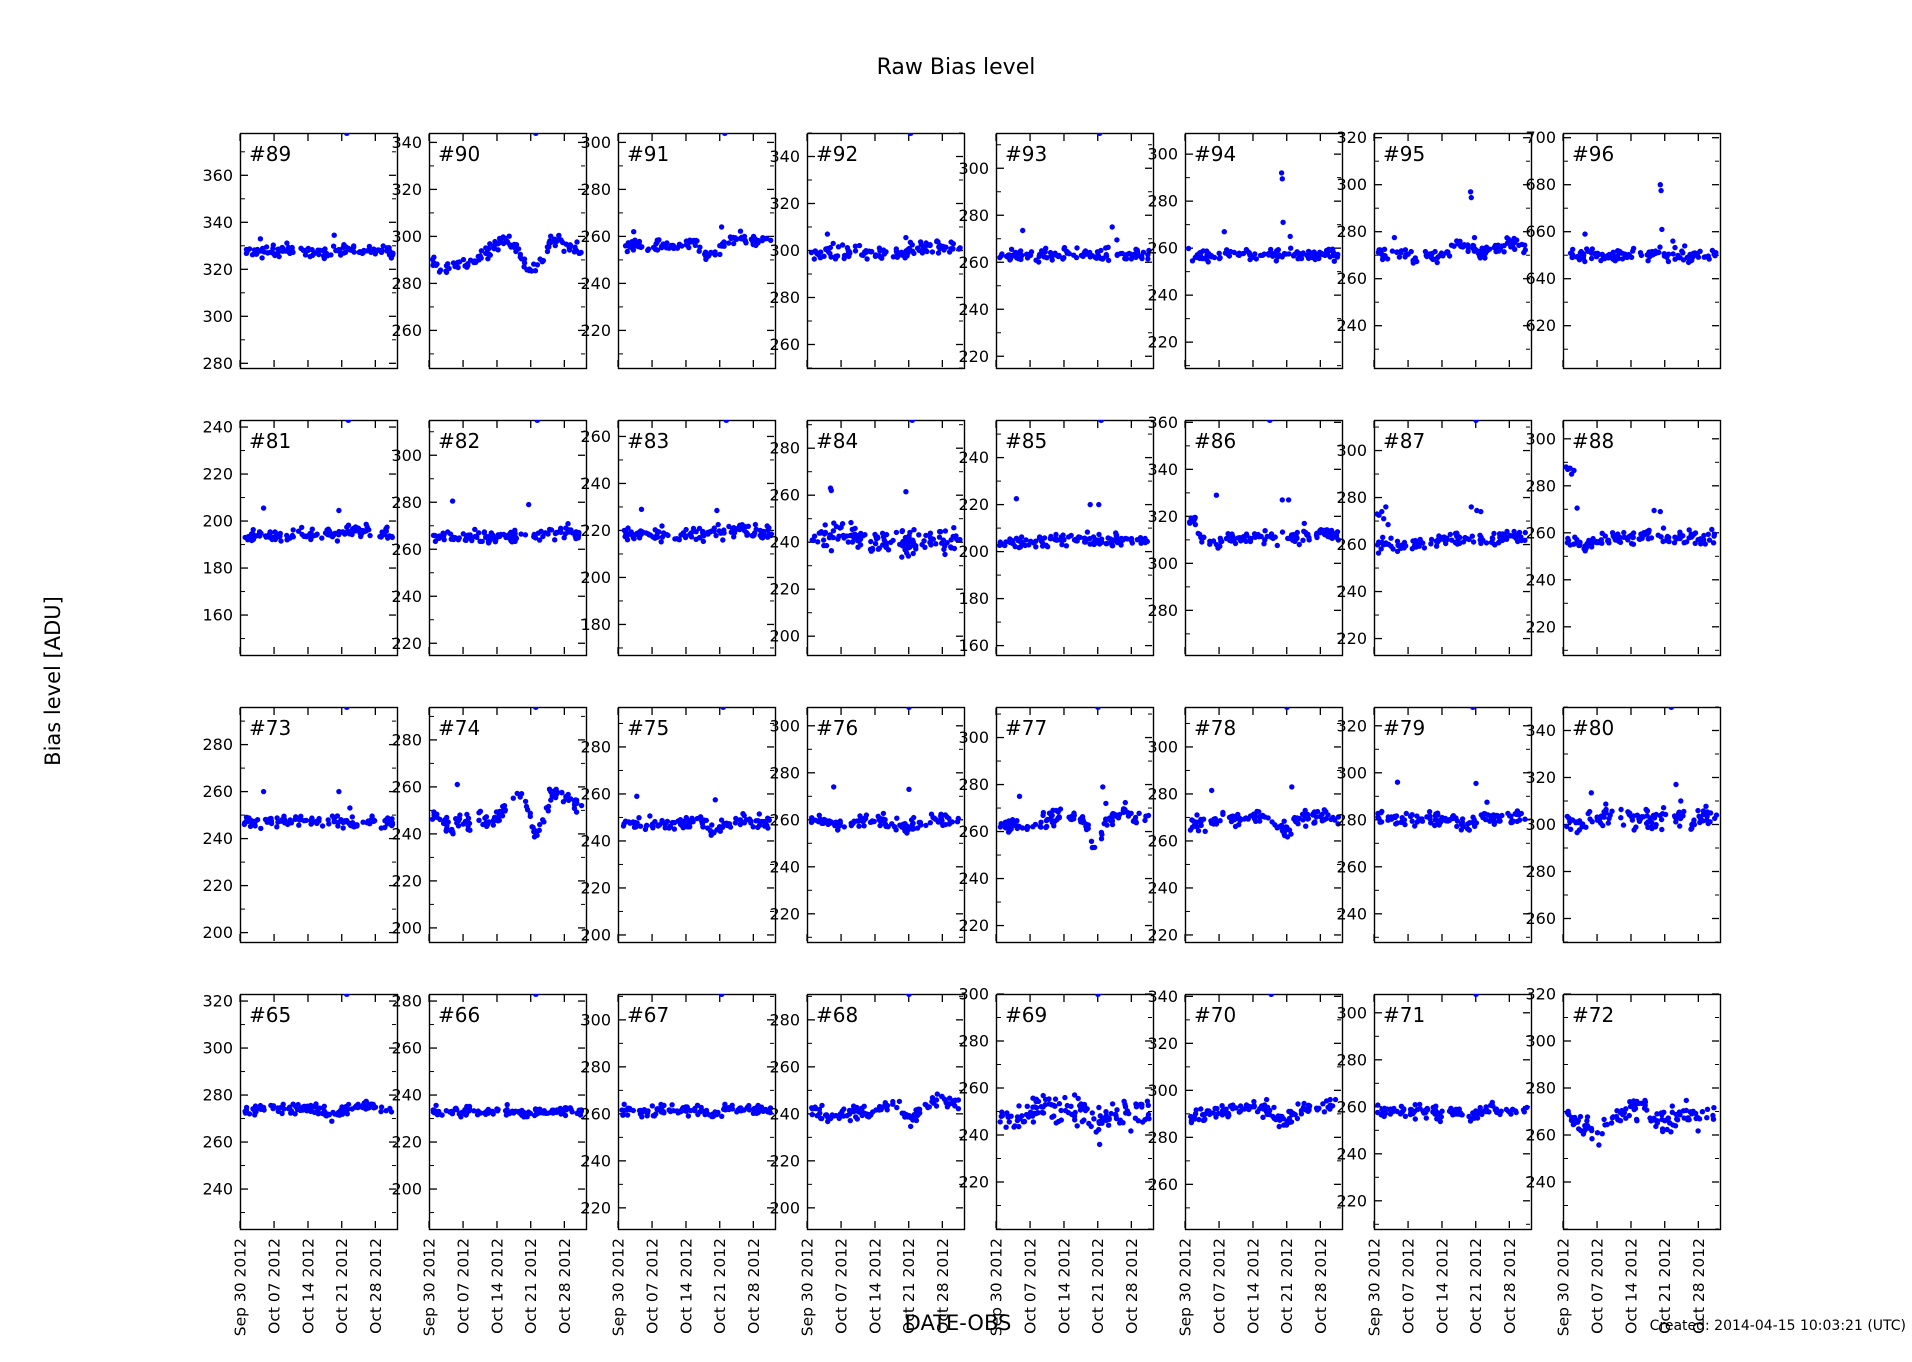 The width and height of the screenshot is (1912, 1362). Describe the element at coordinates (1623, 249) in the screenshot. I see `subplot-96: 620 640 660 680 700 #96` at that location.